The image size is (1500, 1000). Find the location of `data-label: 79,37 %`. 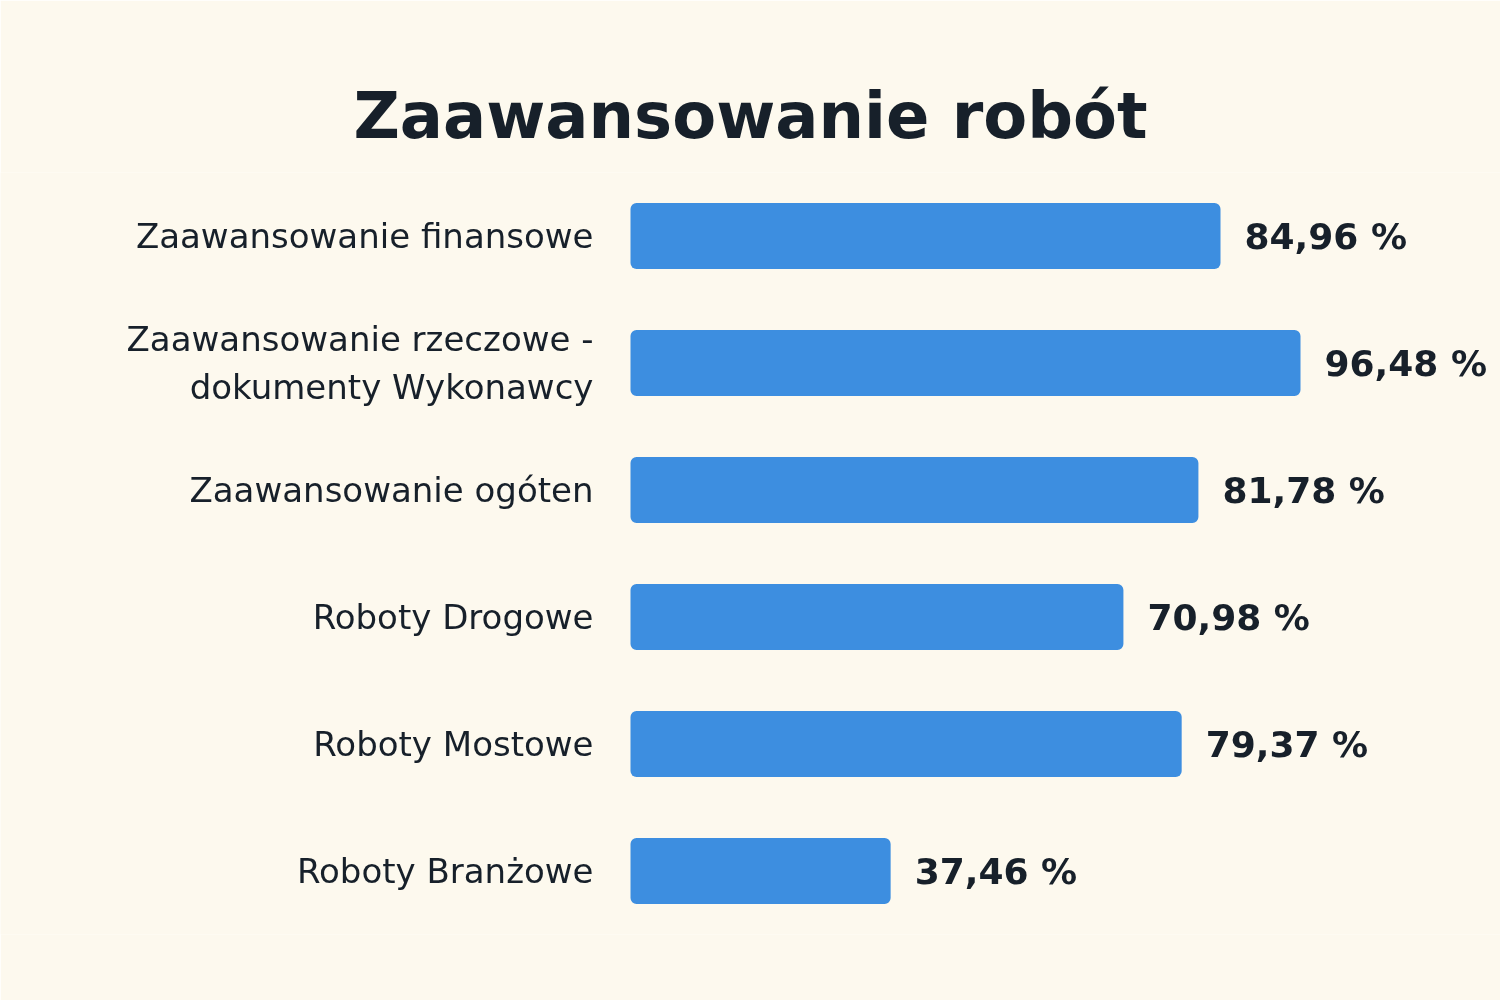

data-label: 79,37 % is located at coordinates (1287, 744).